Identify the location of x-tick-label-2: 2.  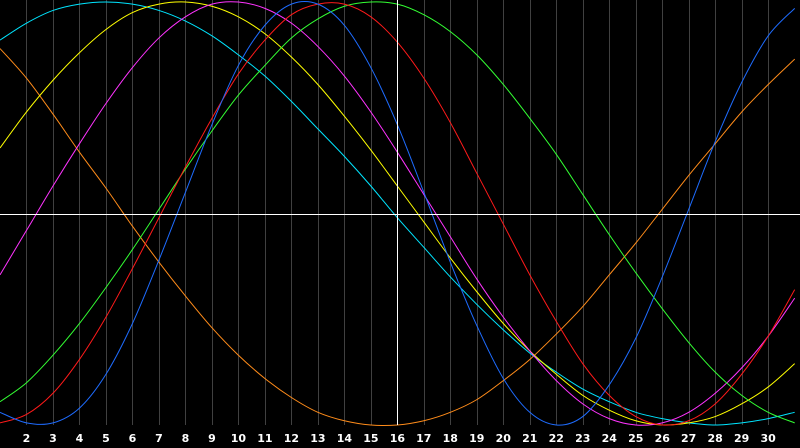
(27, 438).